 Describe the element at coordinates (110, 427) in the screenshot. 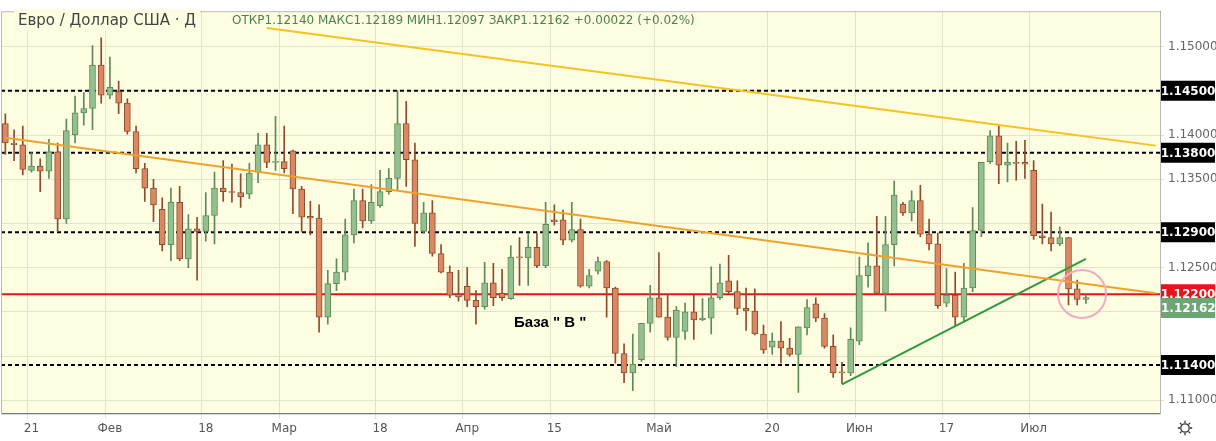

I see `x-tick-label: Фев` at that location.